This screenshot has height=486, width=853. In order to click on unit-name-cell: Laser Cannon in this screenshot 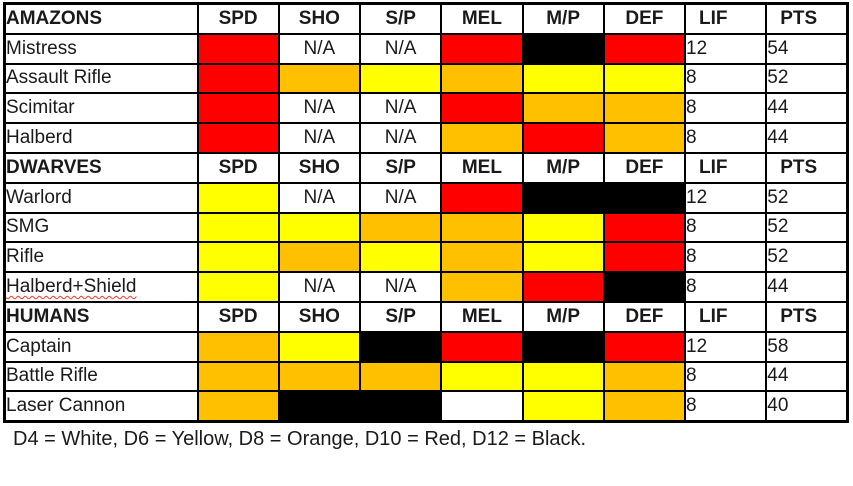, I will do `click(101, 406)`.